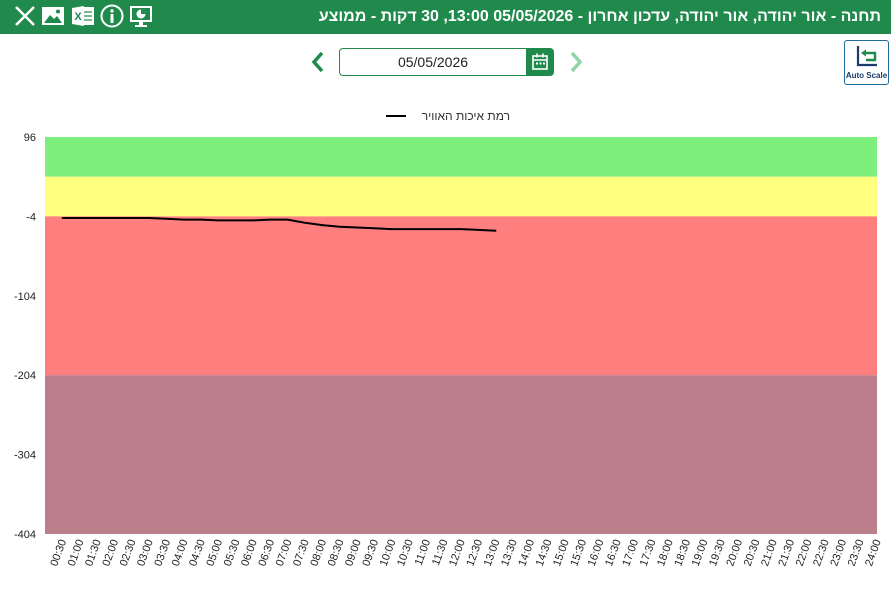  What do you see at coordinates (540, 62) in the screenshot?
I see `calendar-icon` at bounding box center [540, 62].